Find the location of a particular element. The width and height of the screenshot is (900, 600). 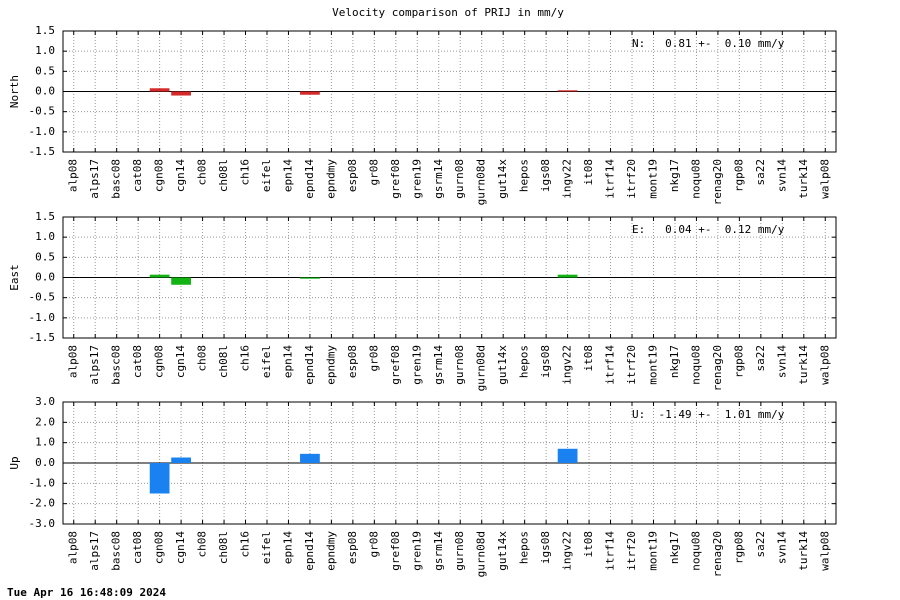

x-tick-label: nkg17 is located at coordinates (674, 547).